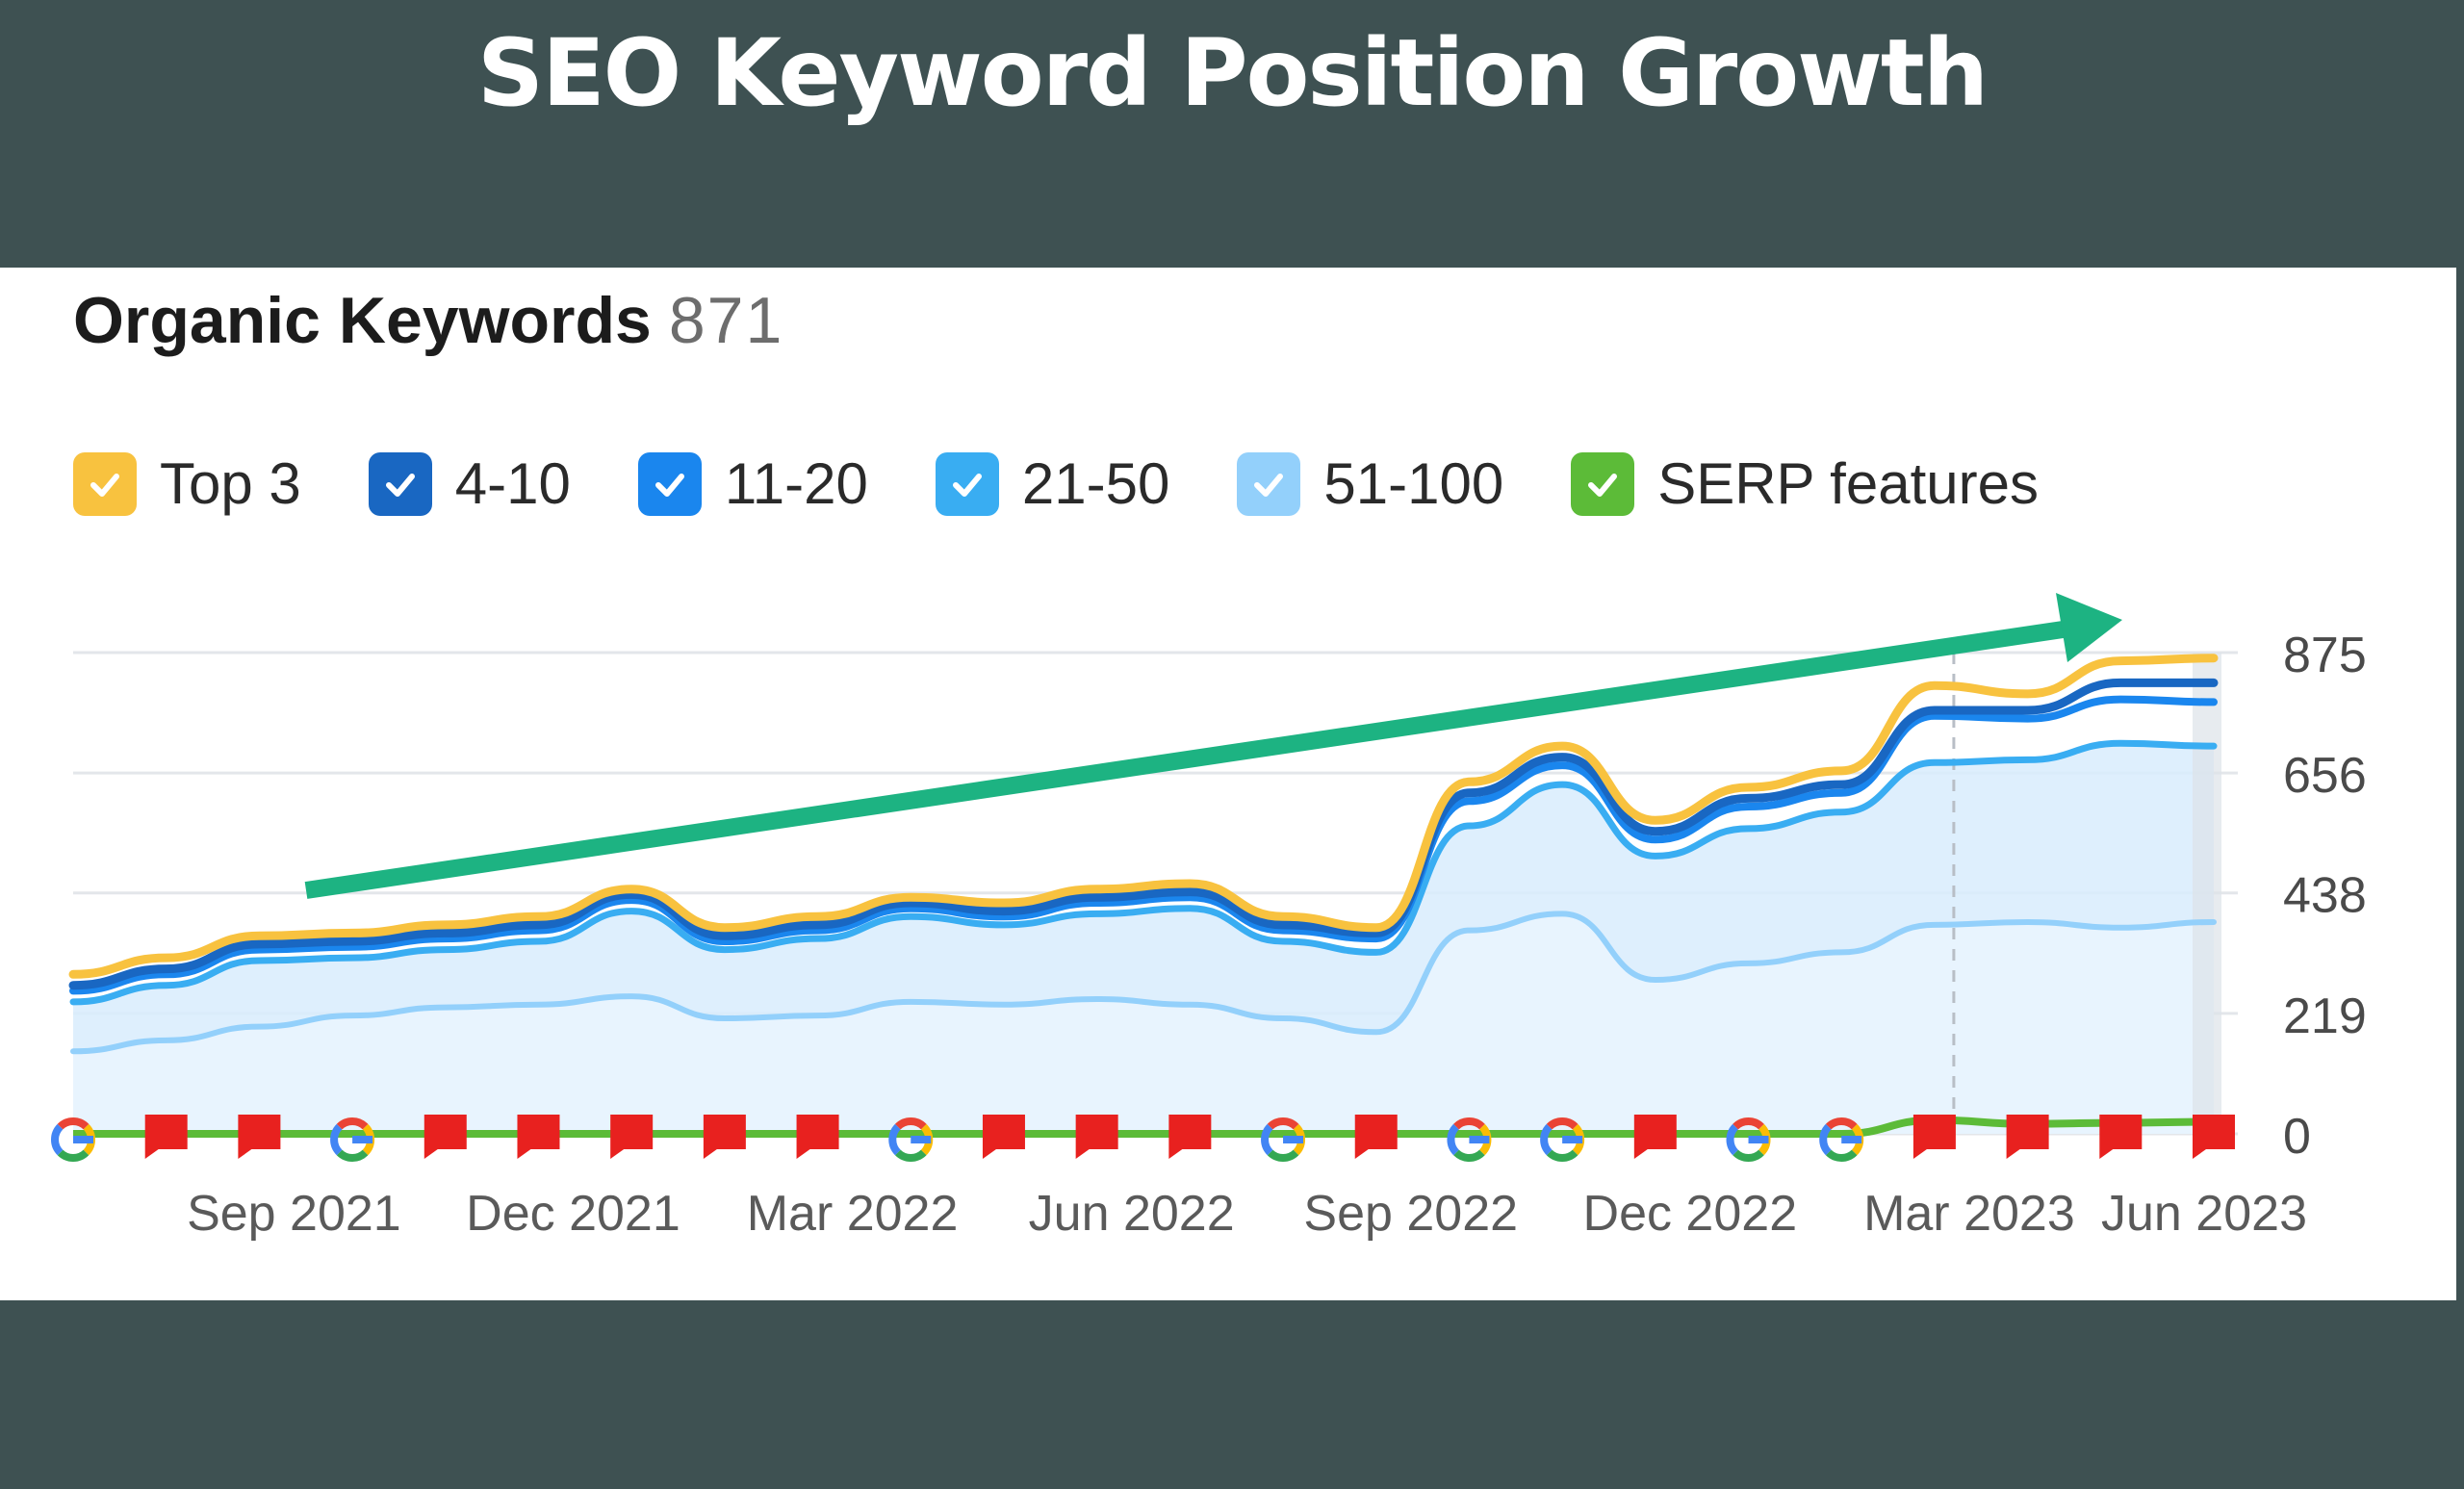 Image resolution: width=2464 pixels, height=1489 pixels. I want to click on y-tick-label: 219, so click(2325, 1016).